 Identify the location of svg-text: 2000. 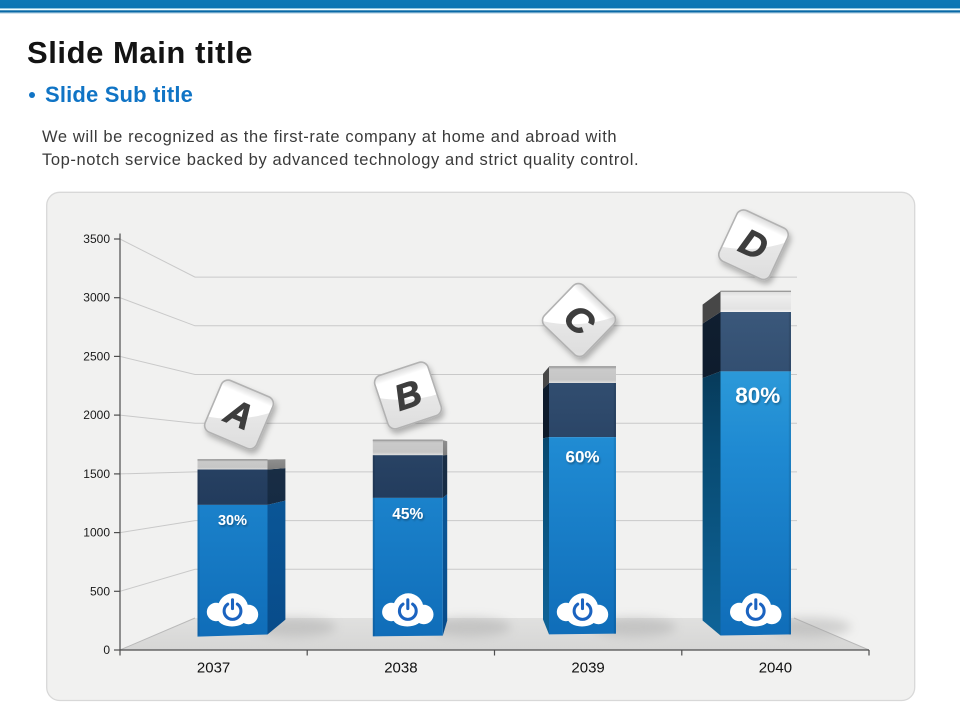
(96, 415).